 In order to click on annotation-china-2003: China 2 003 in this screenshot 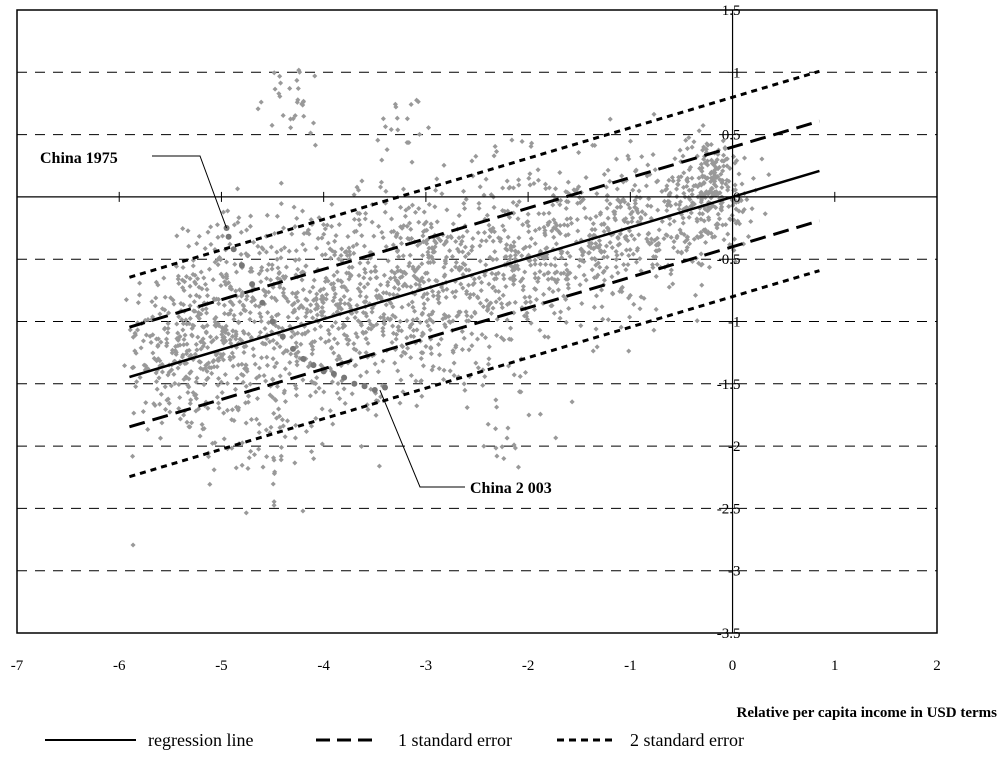, I will do `click(511, 488)`.